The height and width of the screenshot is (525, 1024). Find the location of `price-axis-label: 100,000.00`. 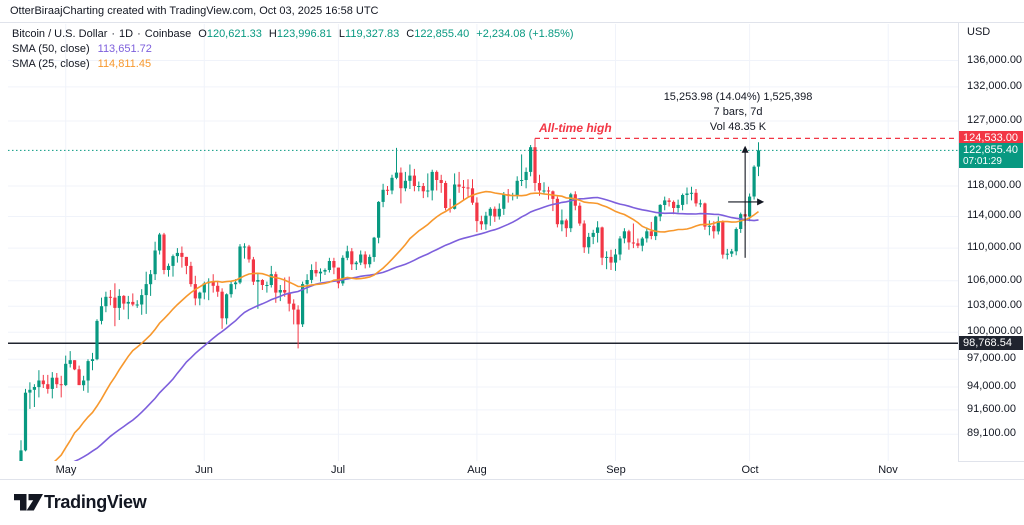

price-axis-label: 100,000.00 is located at coordinates (995, 331).